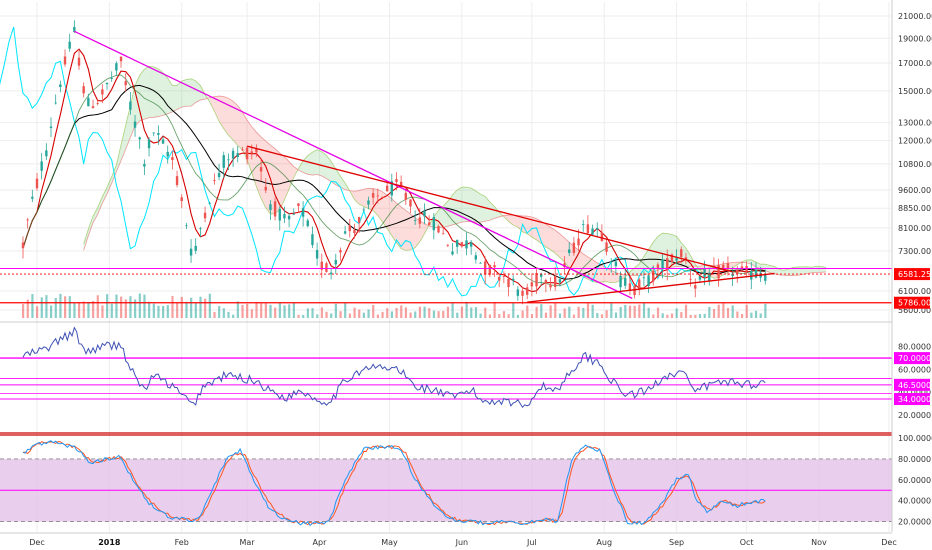 This screenshot has height=550, width=932. I want to click on time-tick-label: Nov, so click(819, 542).